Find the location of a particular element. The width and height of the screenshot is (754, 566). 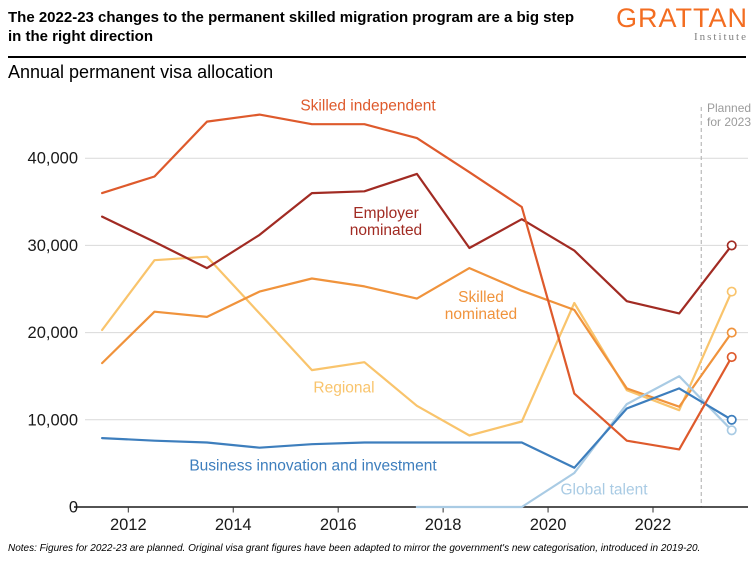

endpoint-marker-business-innovation-and-investment is located at coordinates (731, 419).